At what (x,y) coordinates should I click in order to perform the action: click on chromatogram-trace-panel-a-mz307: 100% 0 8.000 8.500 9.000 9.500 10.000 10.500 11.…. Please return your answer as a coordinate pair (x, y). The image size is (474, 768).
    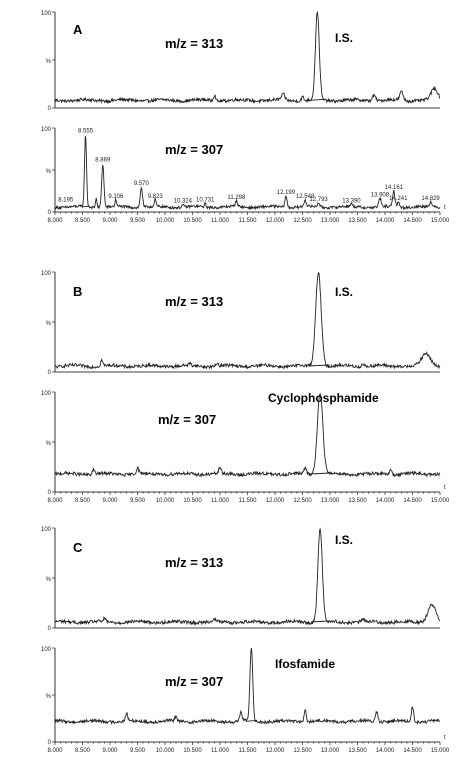
    Looking at the image, I should click on (245, 175).